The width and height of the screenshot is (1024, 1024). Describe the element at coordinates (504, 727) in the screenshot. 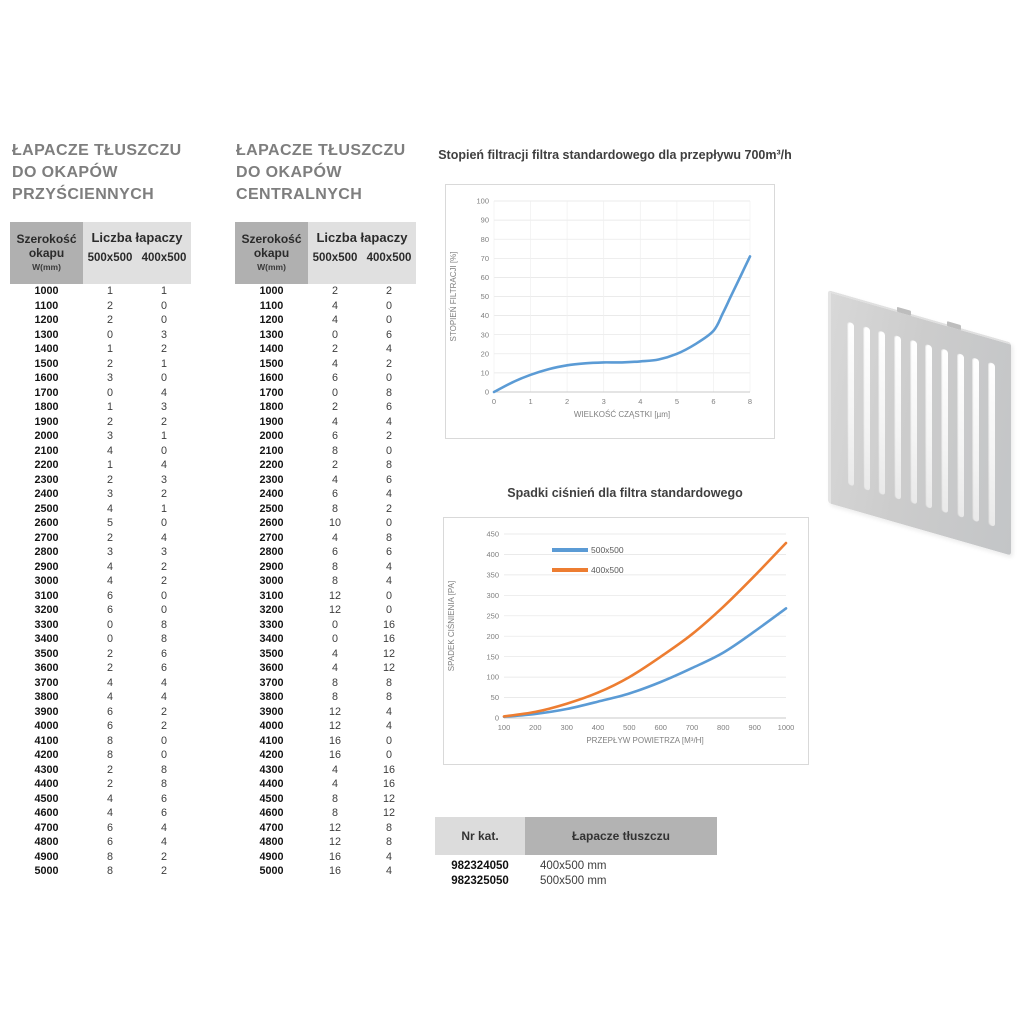

I see `x-tick-label: 100` at that location.